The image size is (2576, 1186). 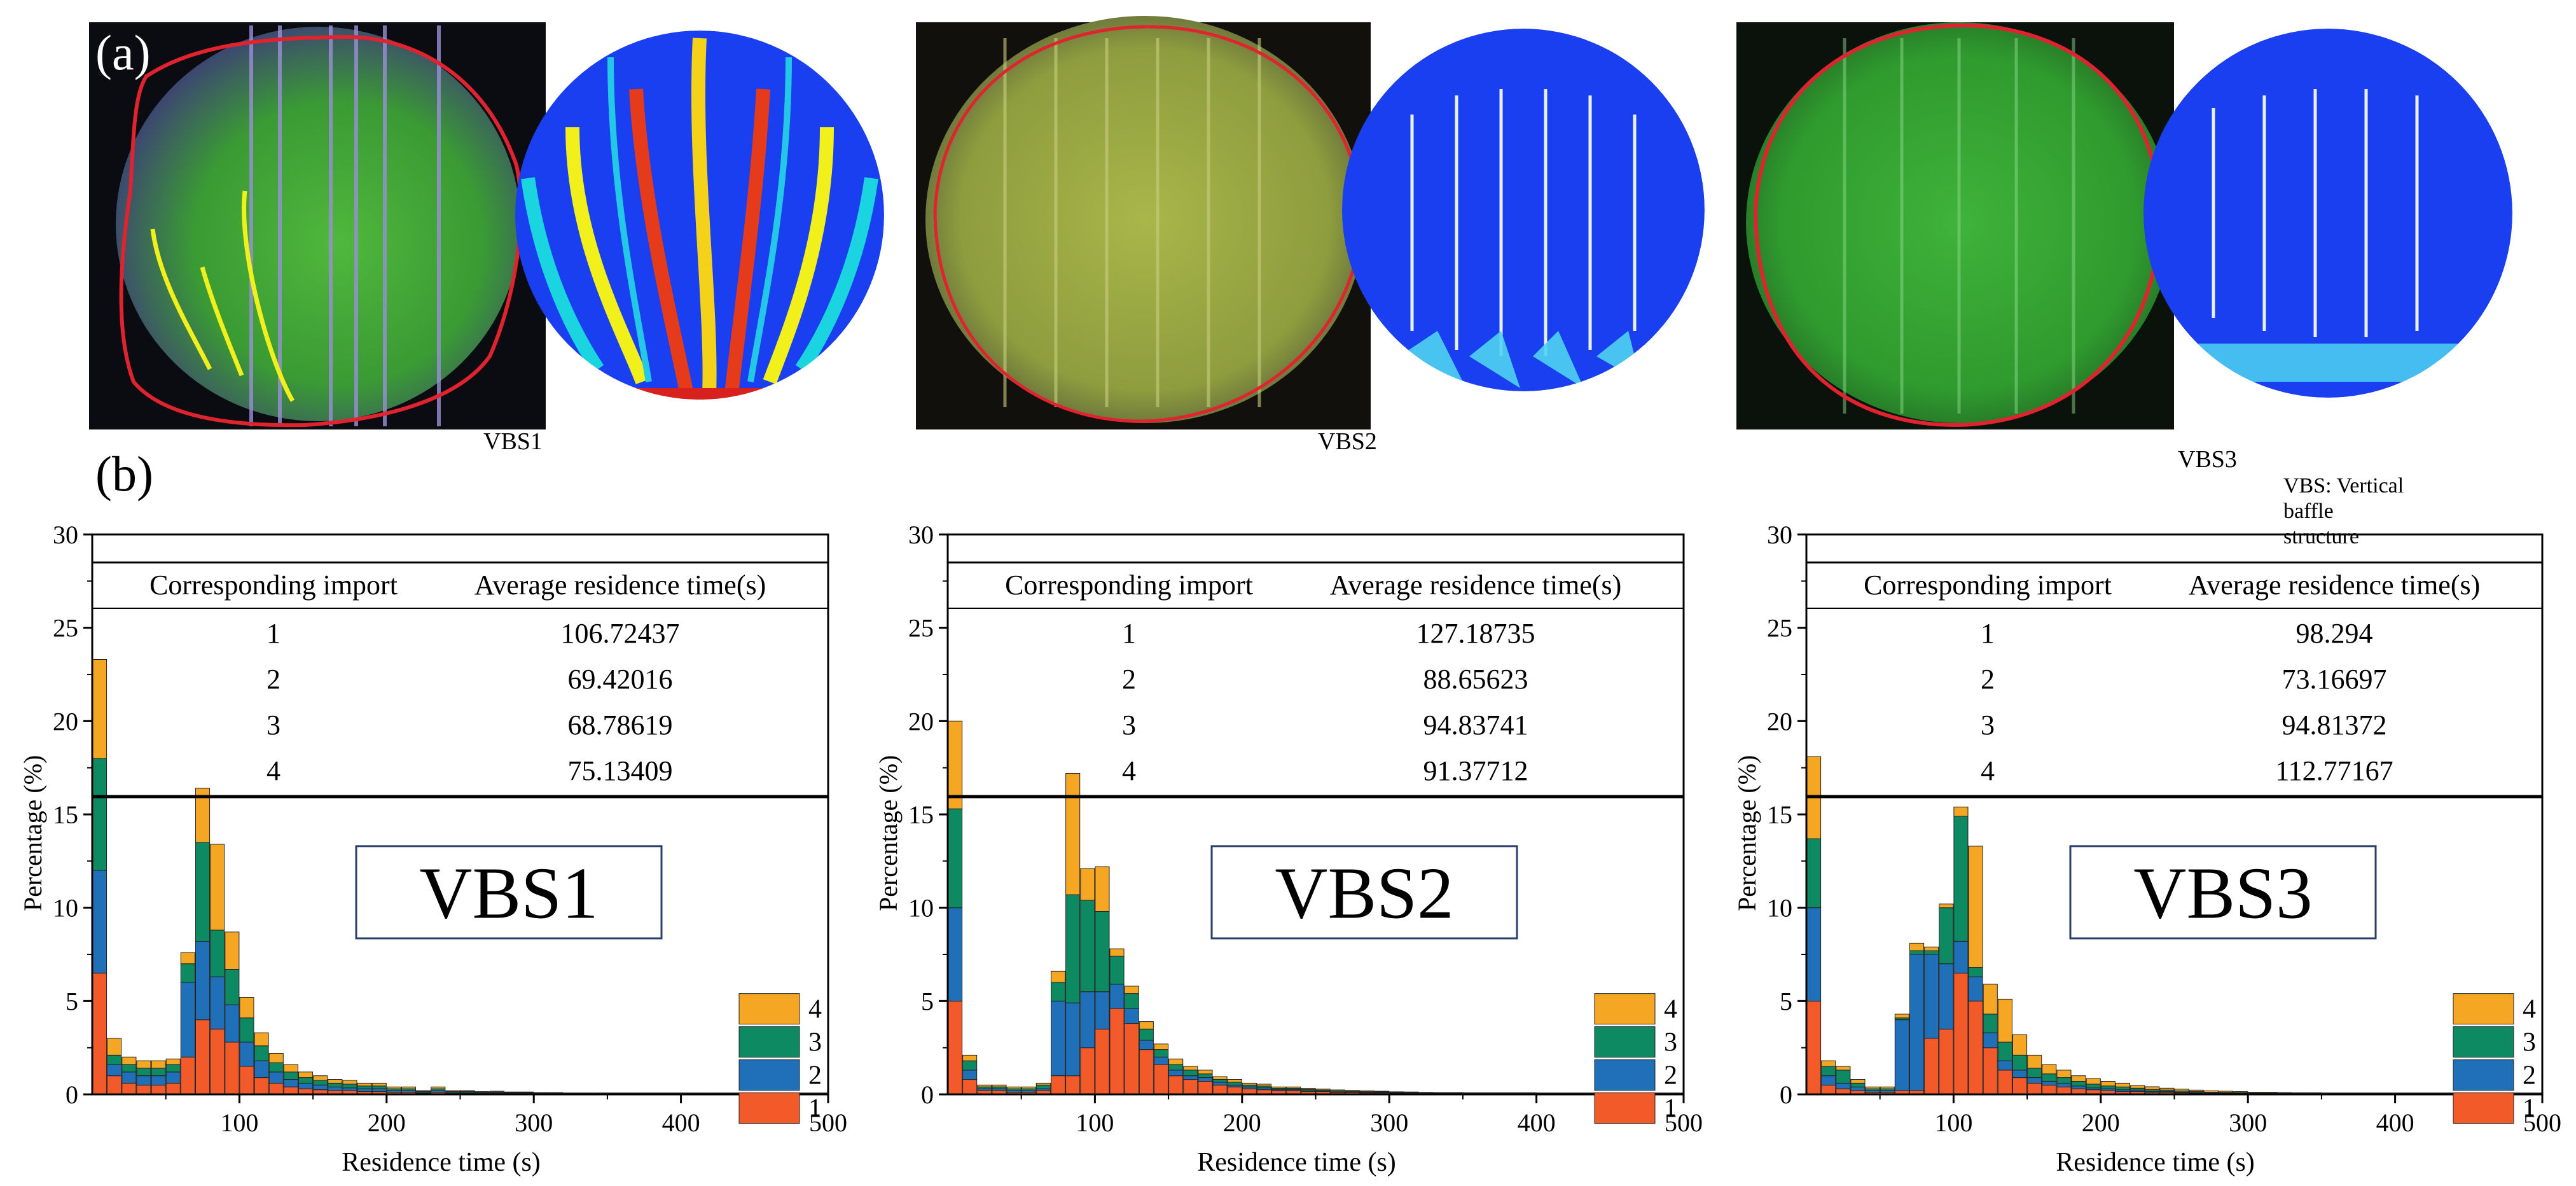 What do you see at coordinates (620, 680) in the screenshot?
I see `table-cell-time: 69.42016` at bounding box center [620, 680].